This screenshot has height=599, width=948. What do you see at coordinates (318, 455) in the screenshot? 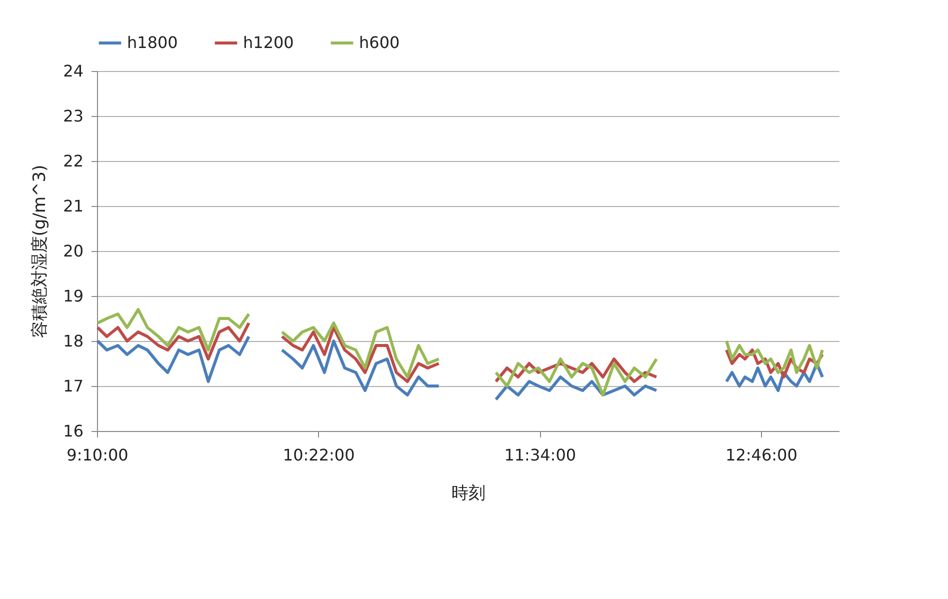
I see `x-tick-label: 10:22:00` at bounding box center [318, 455].